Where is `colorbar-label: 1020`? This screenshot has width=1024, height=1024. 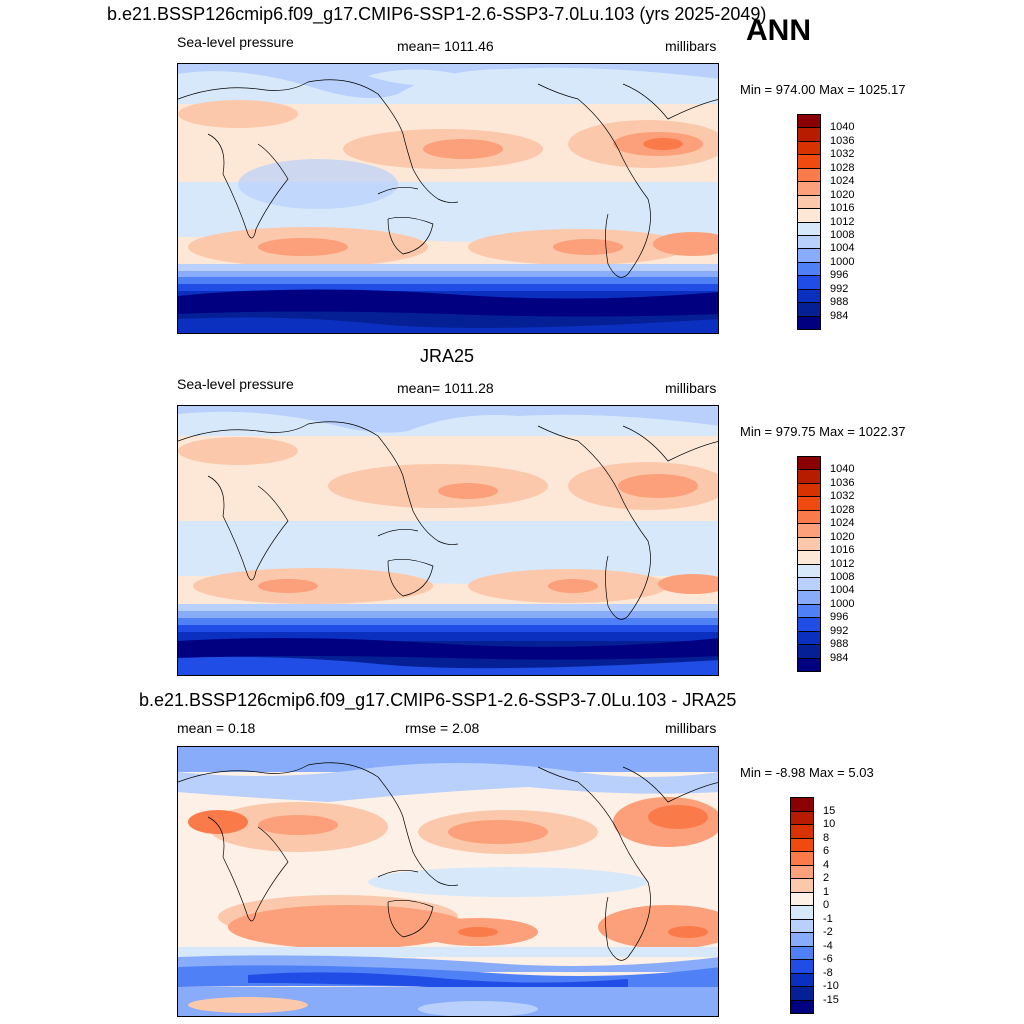
colorbar-label: 1020 is located at coordinates (842, 536).